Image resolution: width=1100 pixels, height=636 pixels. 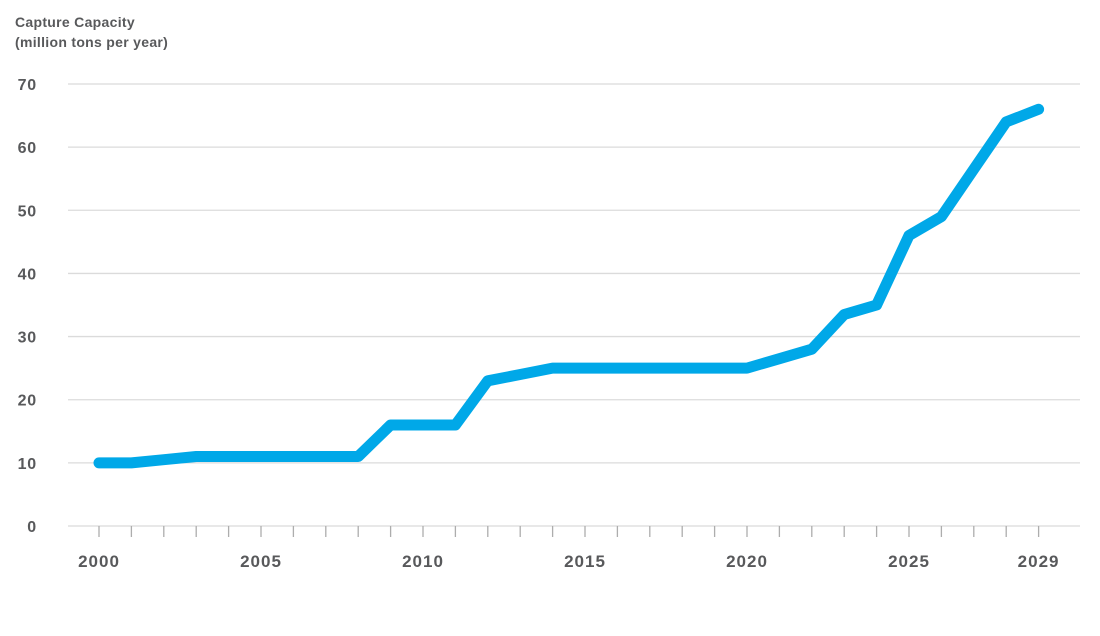 I want to click on y-axis-label-40: 40, so click(x=27, y=274).